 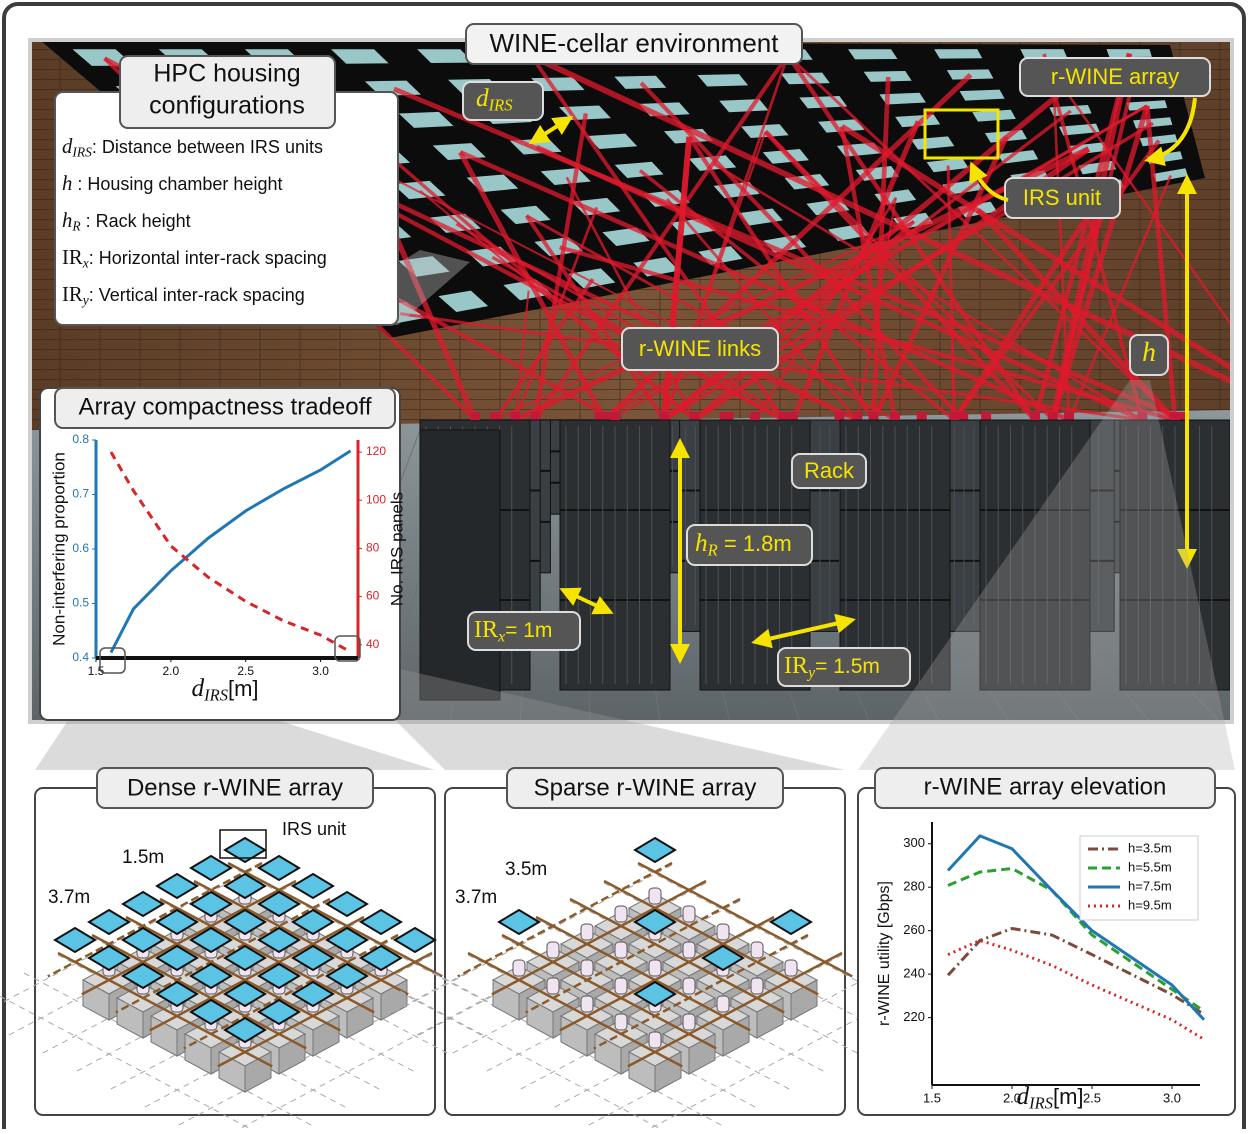 What do you see at coordinates (197, 295) in the screenshot?
I see `symbol-text: : Vertical inter-rack spacing` at bounding box center [197, 295].